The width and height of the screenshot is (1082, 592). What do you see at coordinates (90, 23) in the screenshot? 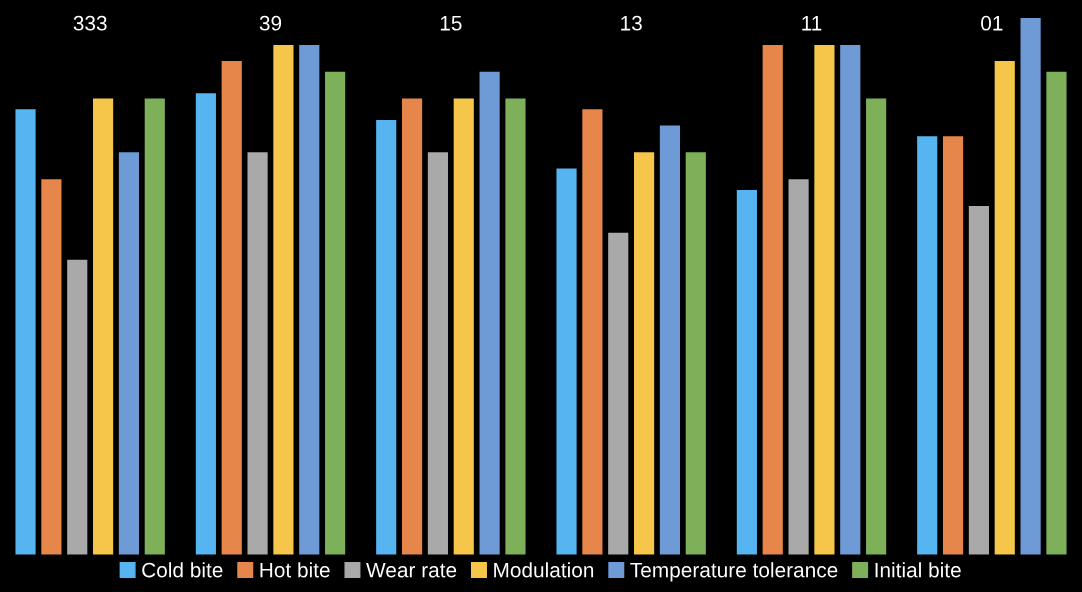
I see `x-tick-label: 333` at bounding box center [90, 23].